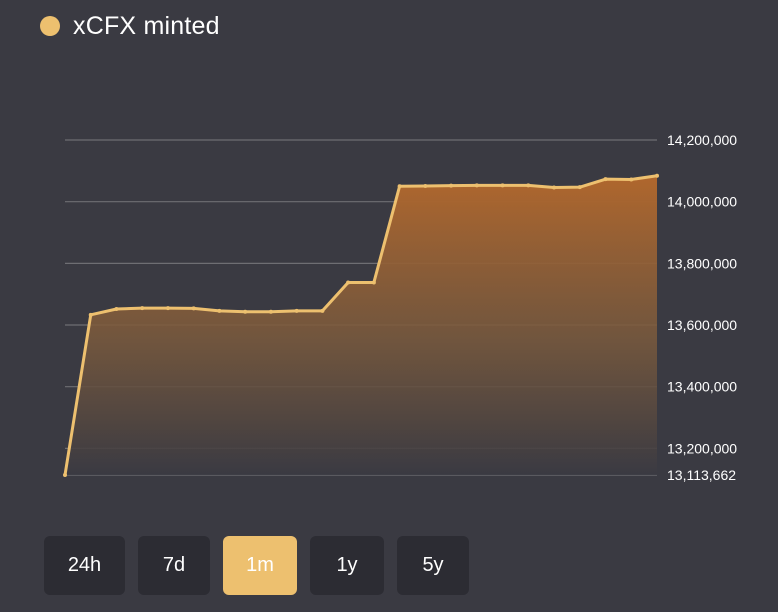 This screenshot has height=612, width=778. Describe the element at coordinates (702, 387) in the screenshot. I see `y-tick-label: 13,400,000` at that location.